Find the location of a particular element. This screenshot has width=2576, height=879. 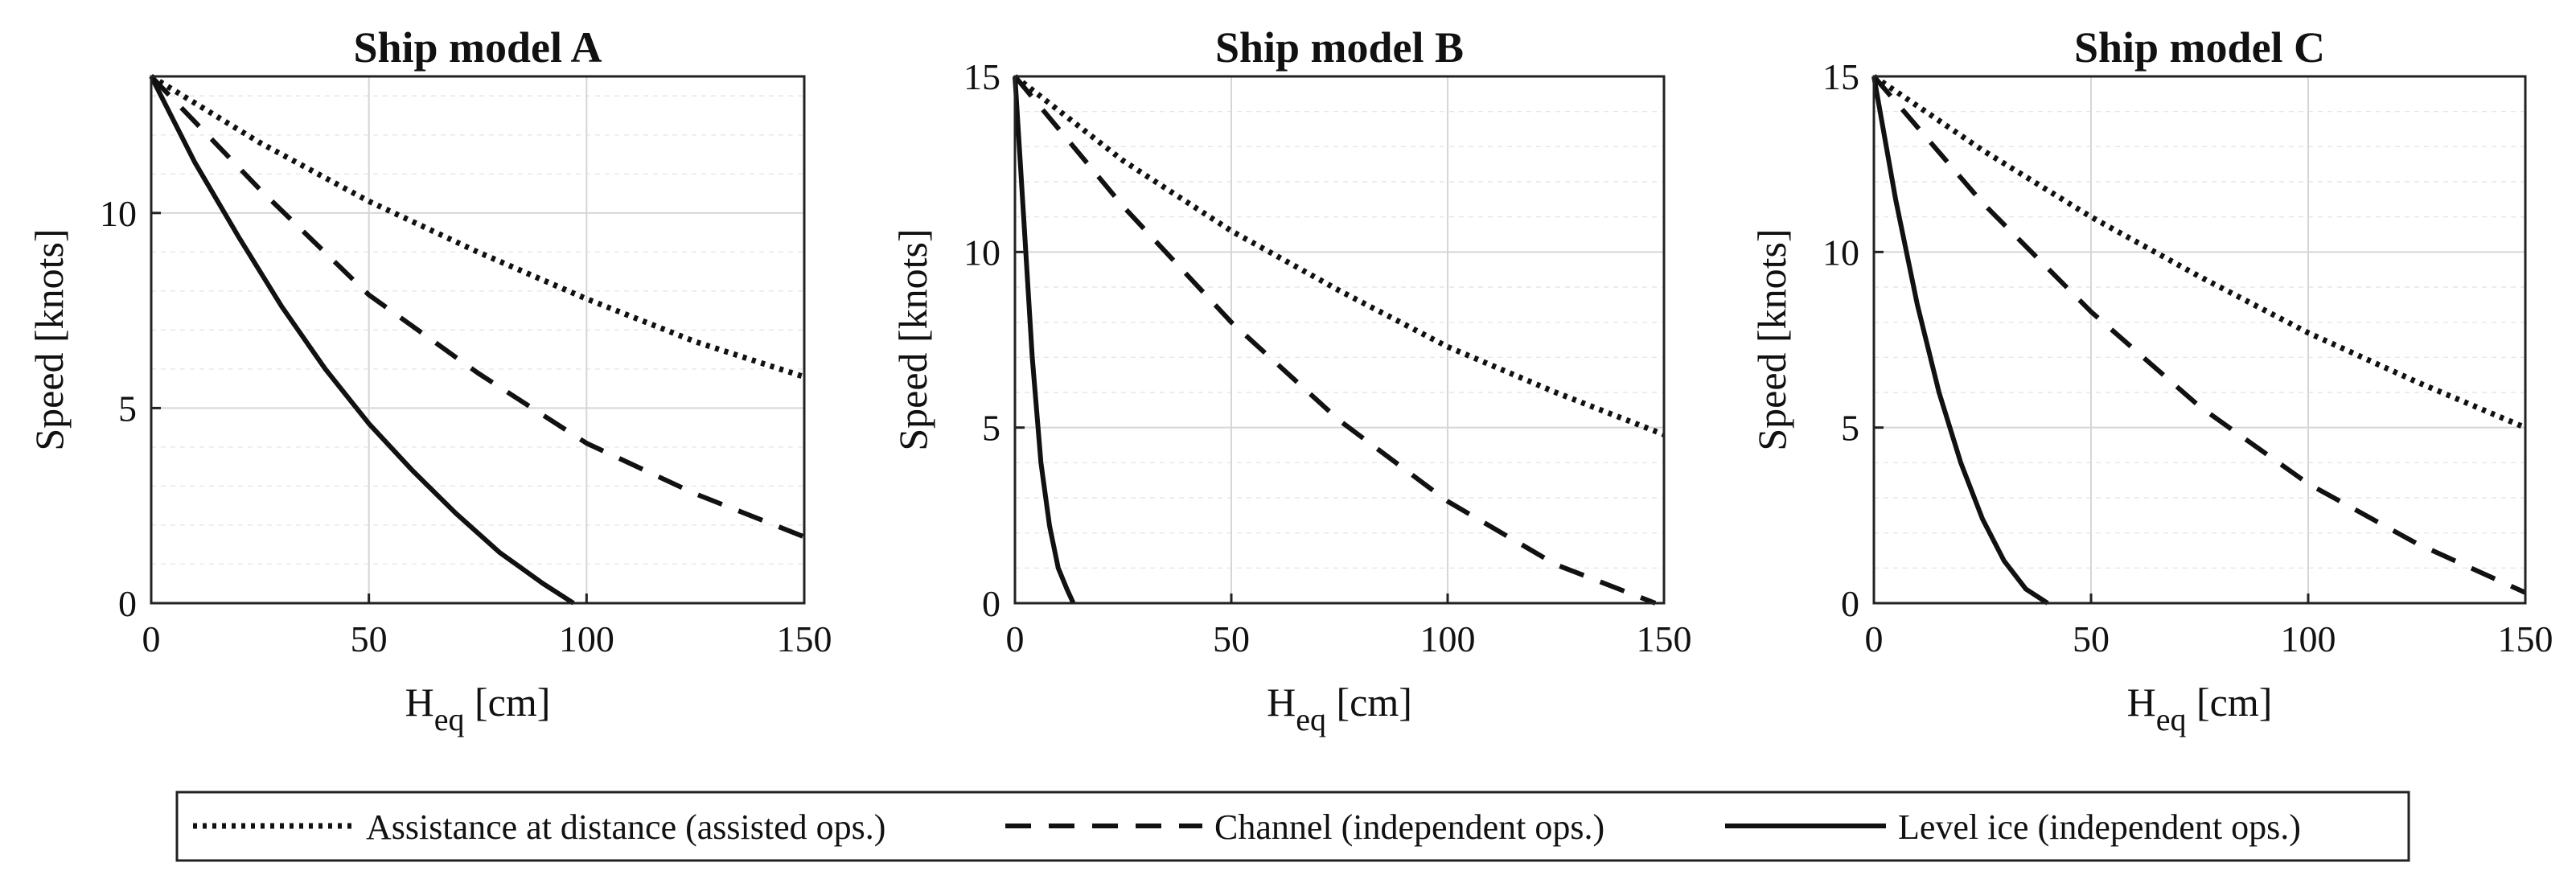

chart-title: Ship model C is located at coordinates (2199, 47).